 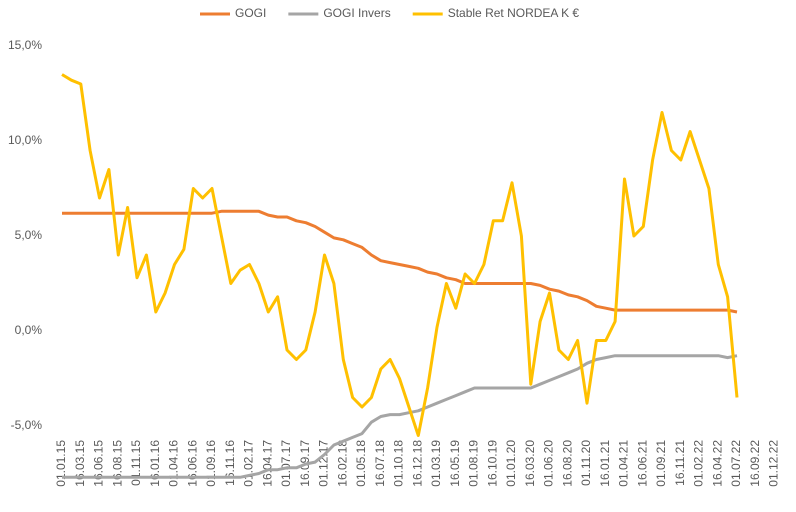 What do you see at coordinates (661, 463) in the screenshot?
I see `x-tick-label: 01.09.21` at bounding box center [661, 463].